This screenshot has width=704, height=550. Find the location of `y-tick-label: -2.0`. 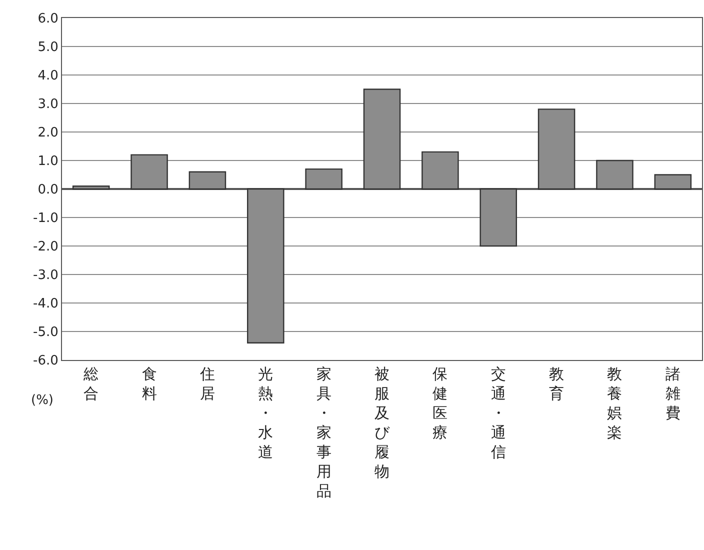

y-tick-label: -2.0 is located at coordinates (45, 247).